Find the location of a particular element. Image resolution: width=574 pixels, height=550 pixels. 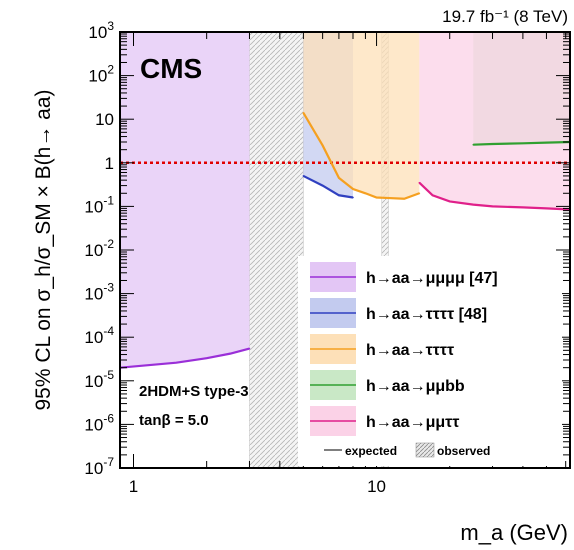

legend-label: h→aa→μμbb is located at coordinates (415, 386).